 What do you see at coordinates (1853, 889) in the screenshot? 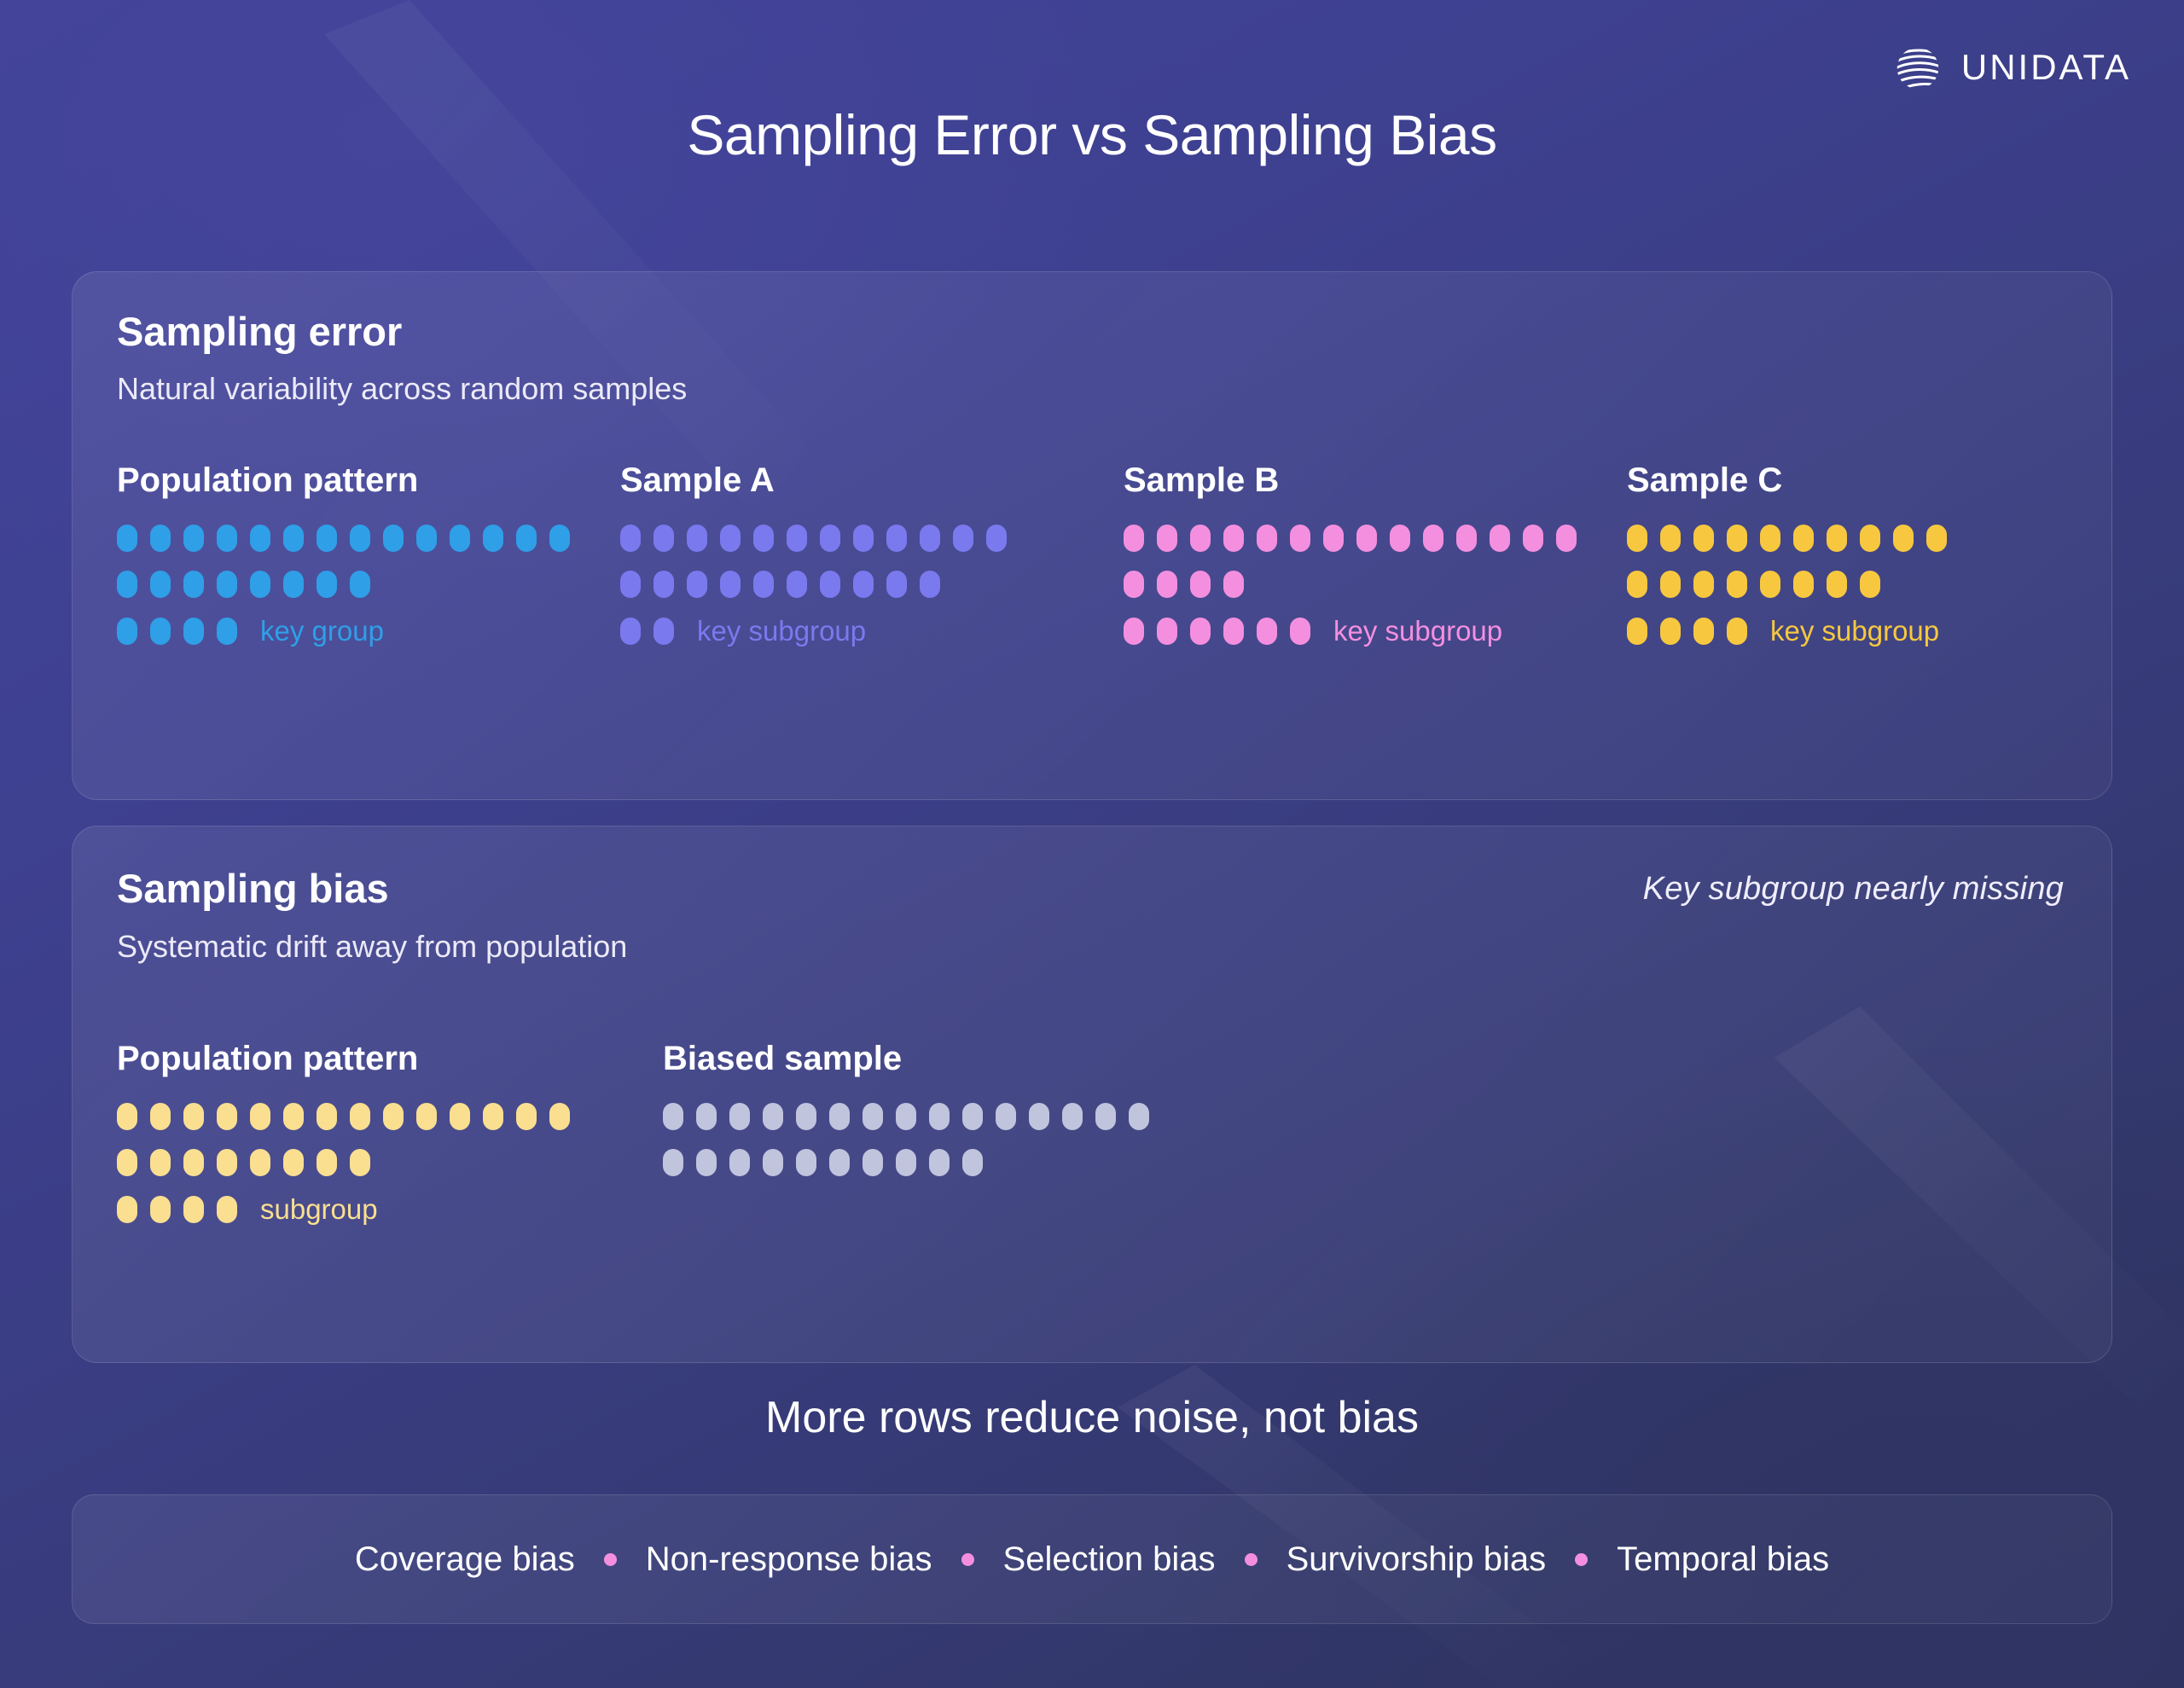
I see `card-note: Key subgroup nearly missing` at bounding box center [1853, 889].